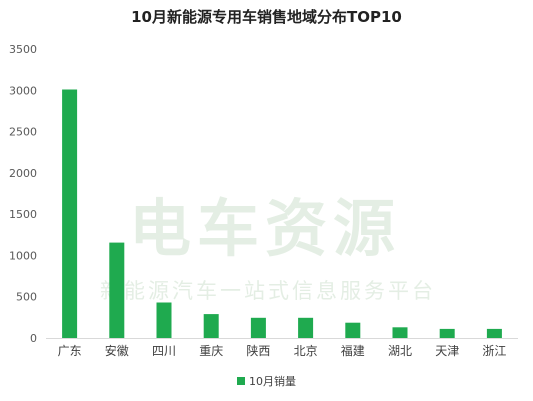 Image resolution: width=533 pixels, height=401 pixels. What do you see at coordinates (23, 255) in the screenshot?
I see `y-tick-label: 1000` at bounding box center [23, 255].